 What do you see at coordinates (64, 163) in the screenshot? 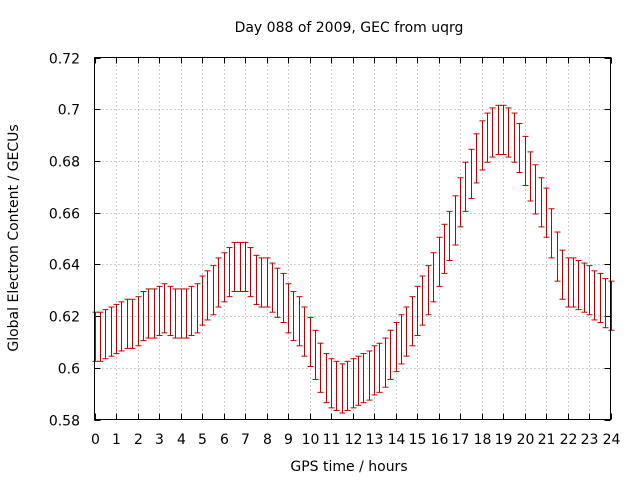
I see `y-tick-label: 0.68` at bounding box center [64, 163].